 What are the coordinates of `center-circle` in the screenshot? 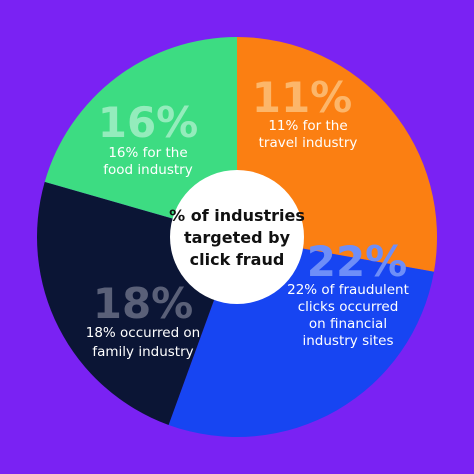 It's located at (237, 237).